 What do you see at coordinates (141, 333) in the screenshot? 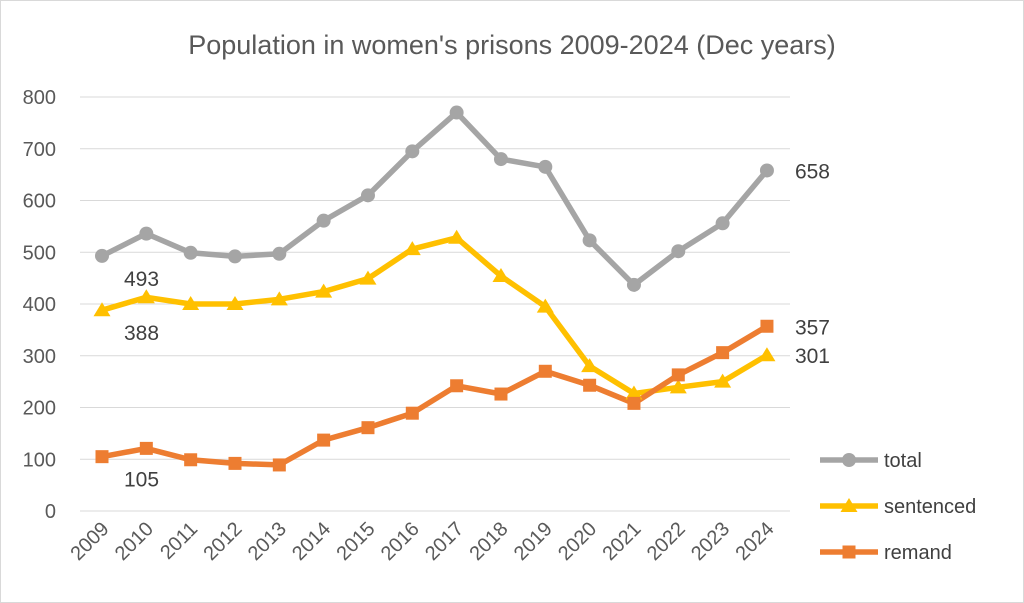
I see `data-label-sentenced: 388` at bounding box center [141, 333].